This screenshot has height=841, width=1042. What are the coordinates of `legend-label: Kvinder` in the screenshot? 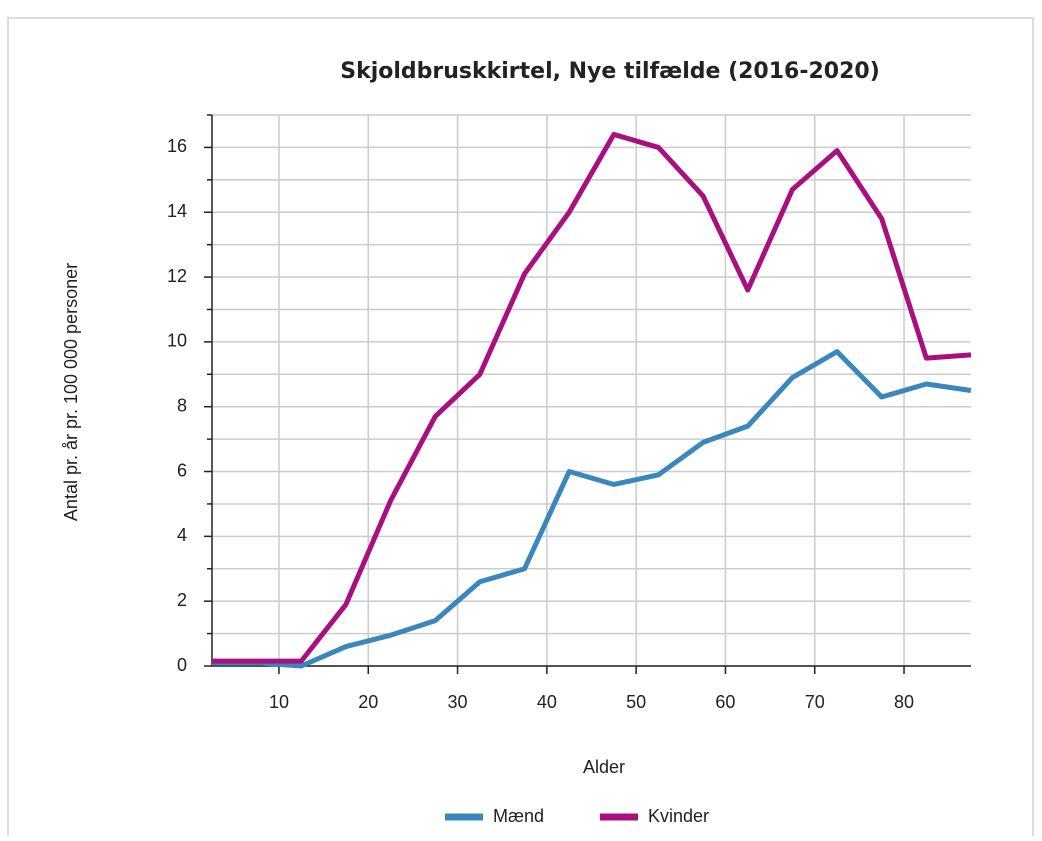 It's located at (678, 816).